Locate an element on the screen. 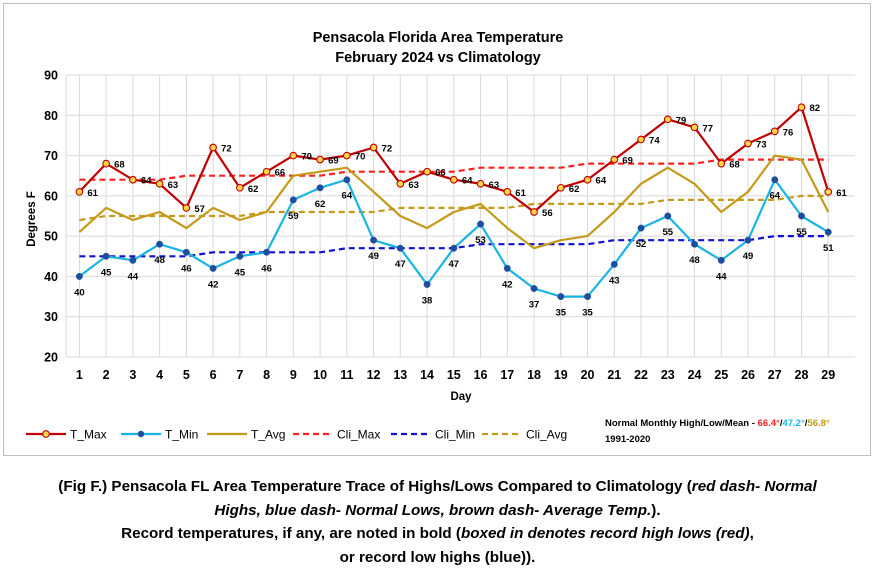 This screenshot has width=875, height=569. normals-note-sep1: / is located at coordinates (781, 423).